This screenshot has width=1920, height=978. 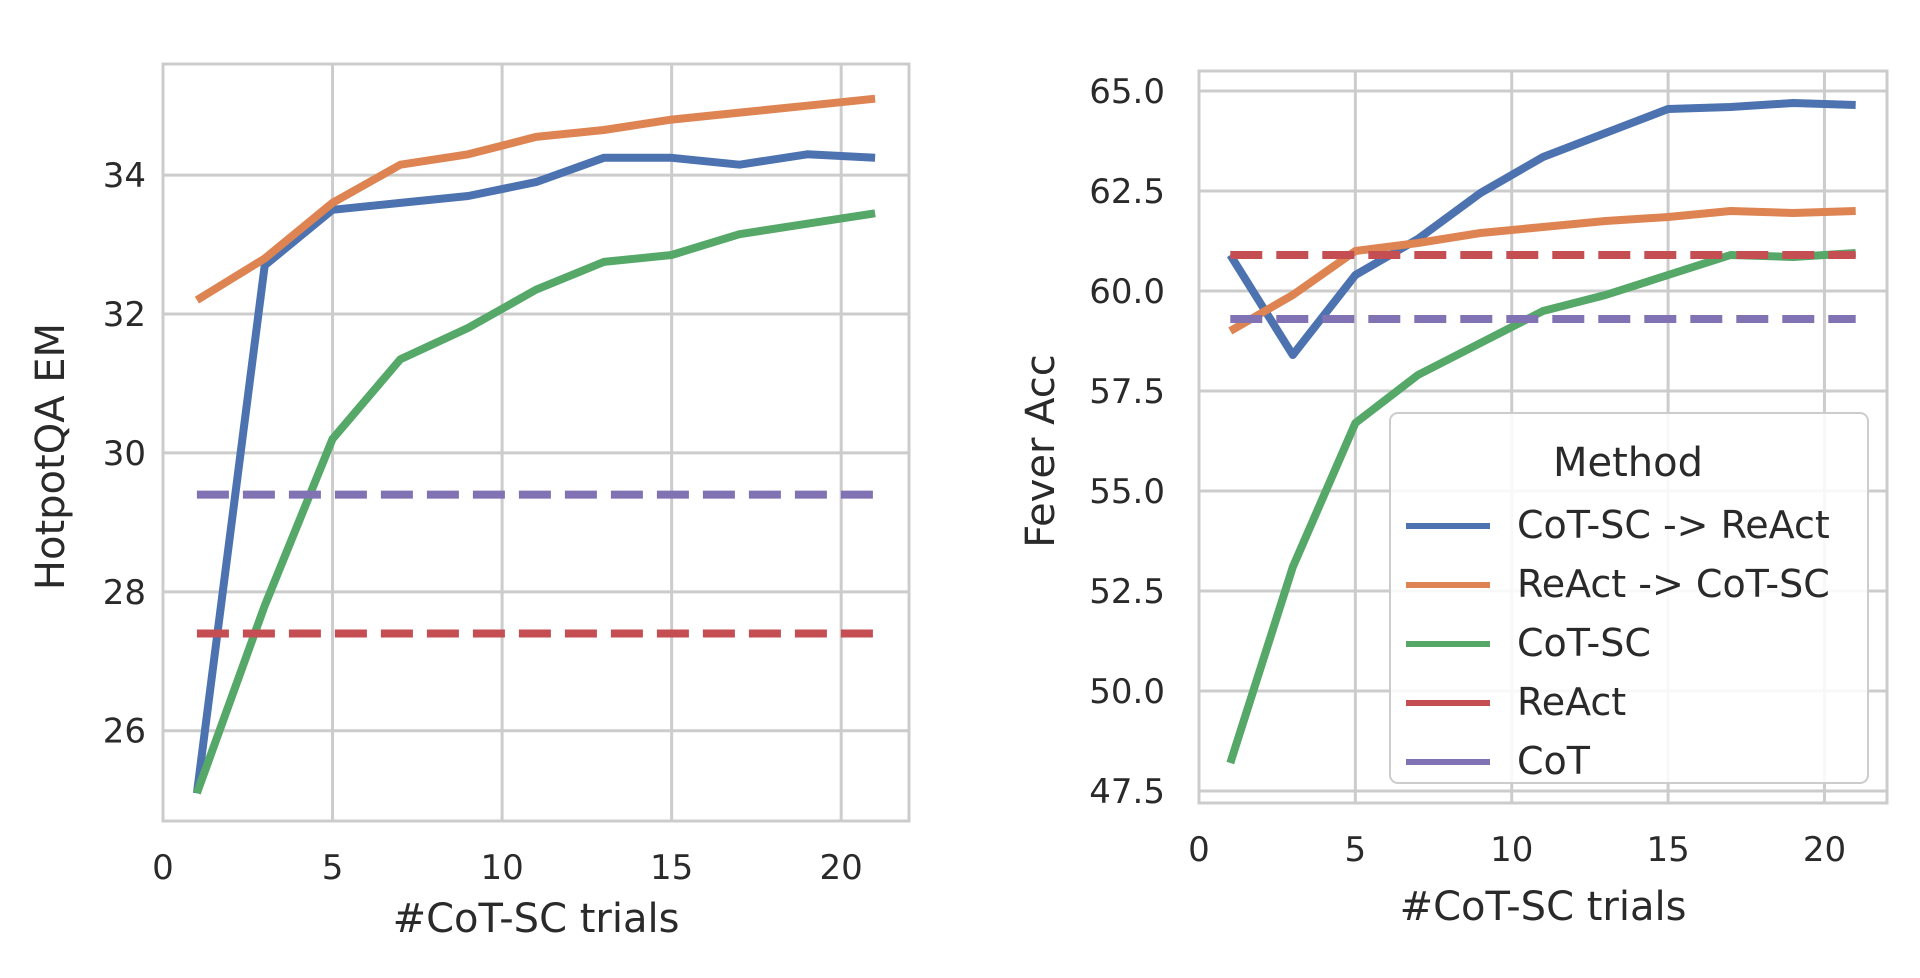 I want to click on y-tick-label: 26, so click(x=124, y=732).